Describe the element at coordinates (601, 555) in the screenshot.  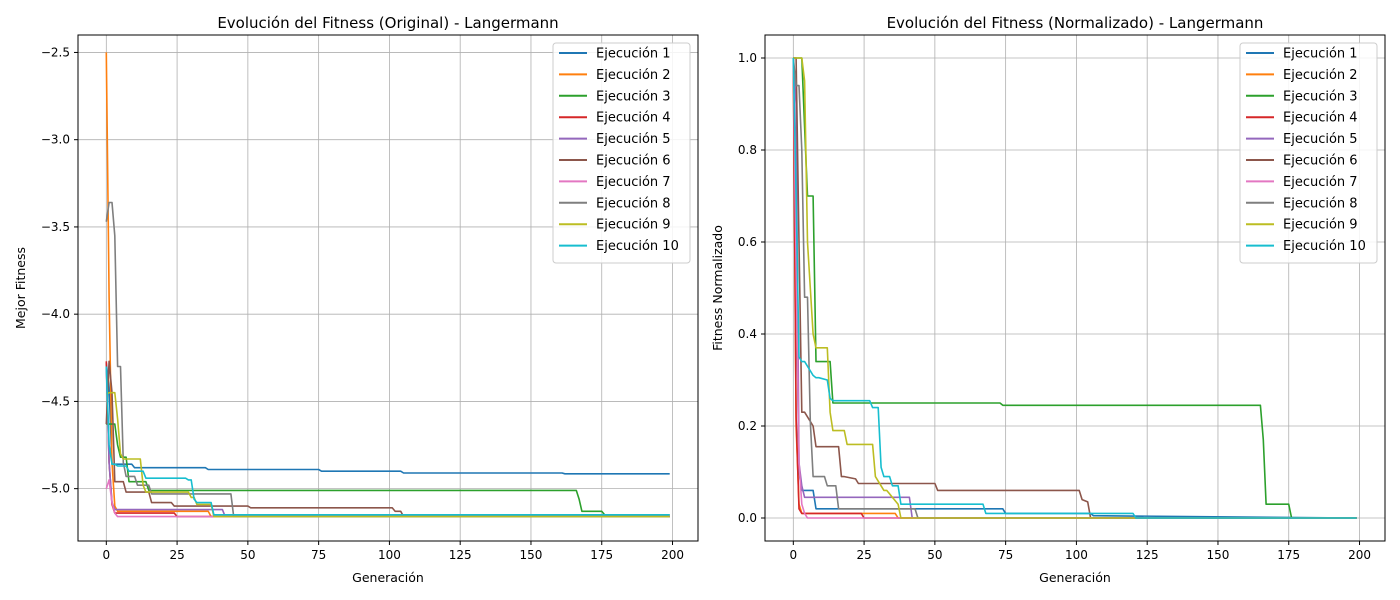
I see `x-tick-label-original: 175` at that location.